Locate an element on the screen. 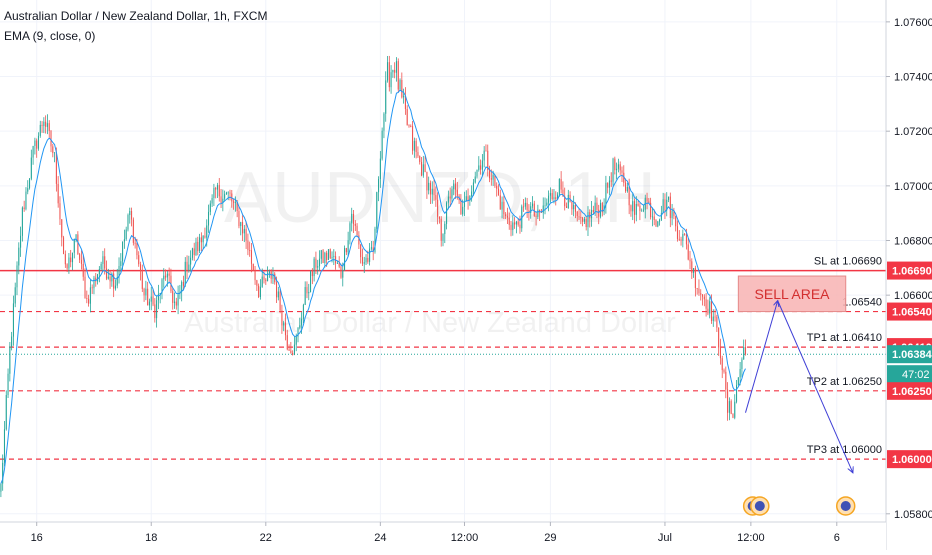 This screenshot has width=932, height=555. projection-arrow-up is located at coordinates (761, 357).